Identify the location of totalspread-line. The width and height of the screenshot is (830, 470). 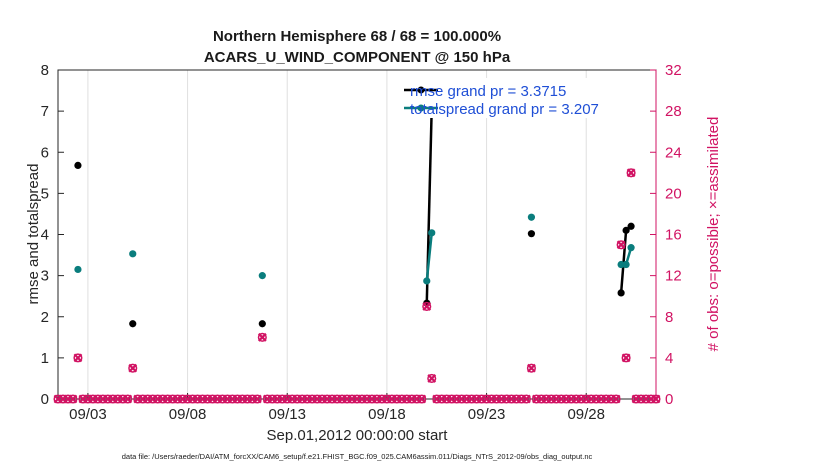
(429, 257).